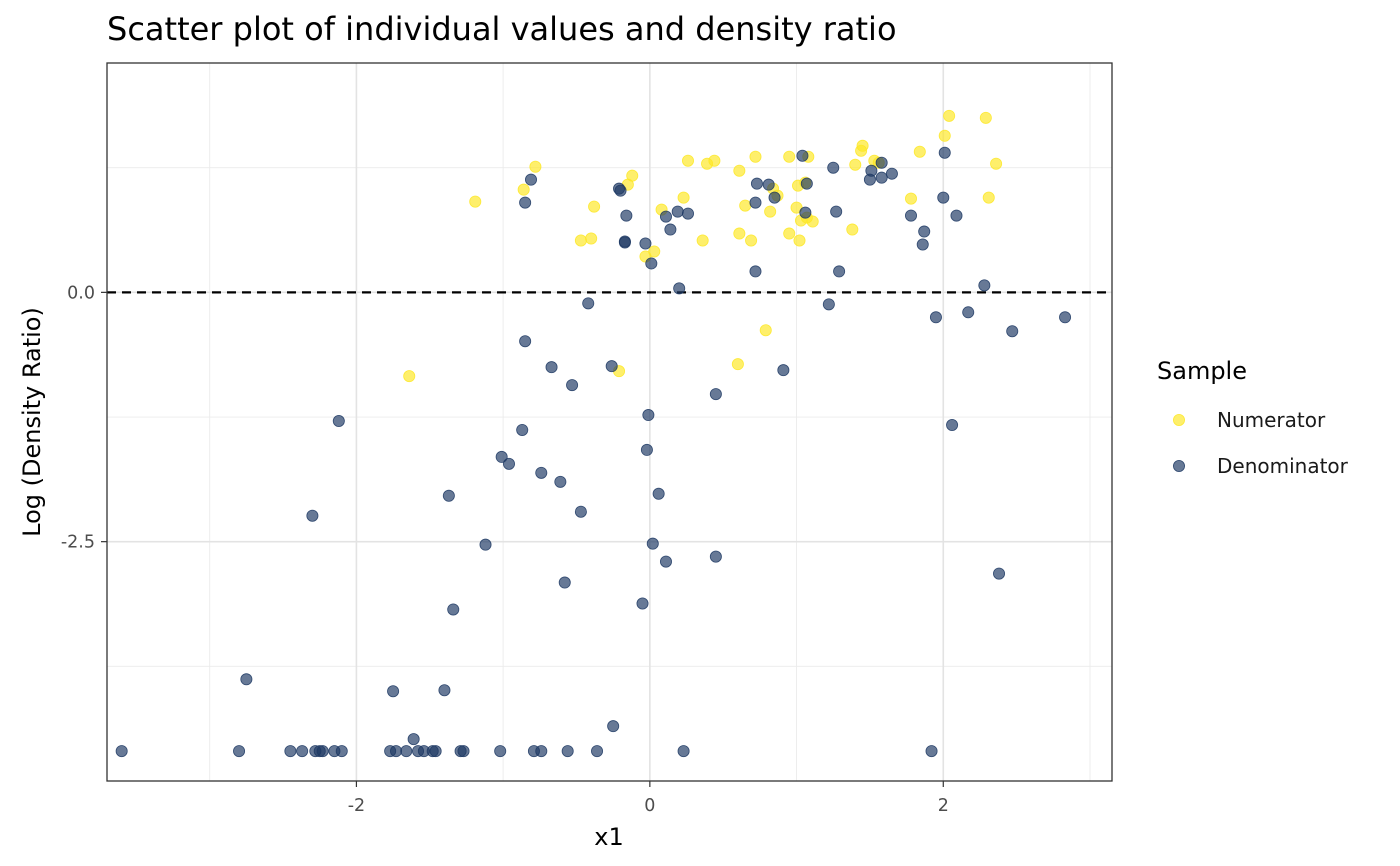 The image size is (1400, 866). What do you see at coordinates (84, 418) in the screenshot?
I see `y-axis-ticks: 0.0 -2.5` at bounding box center [84, 418].